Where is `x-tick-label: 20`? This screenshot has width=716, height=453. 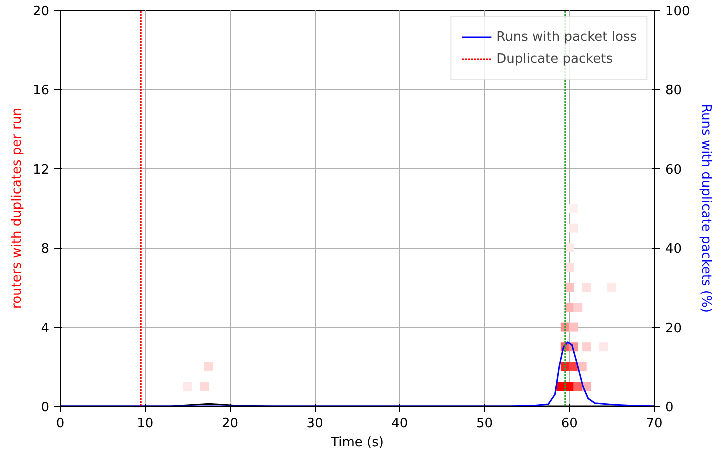
x-tick-label: 20 is located at coordinates (230, 424).